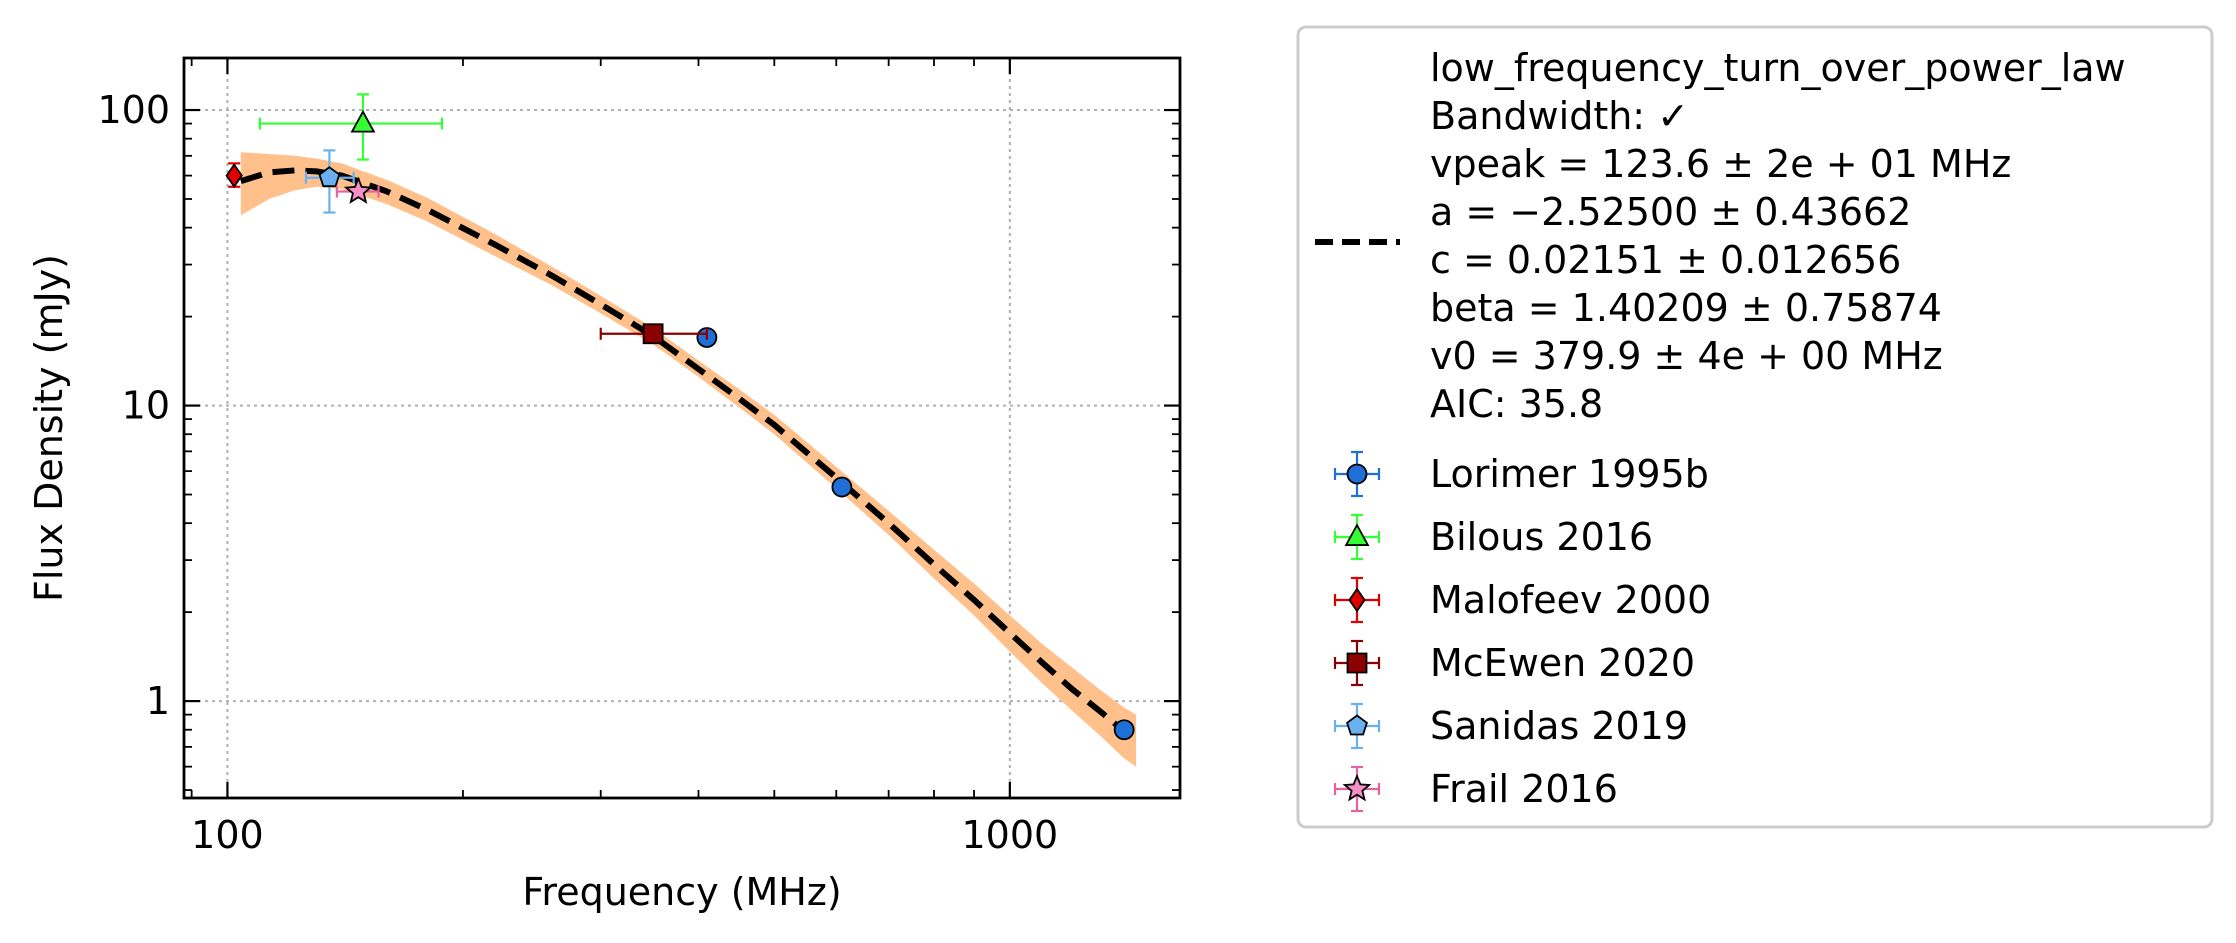  What do you see at coordinates (1559, 726) in the screenshot?
I see `legend-label: Sanidas 2019` at bounding box center [1559, 726].